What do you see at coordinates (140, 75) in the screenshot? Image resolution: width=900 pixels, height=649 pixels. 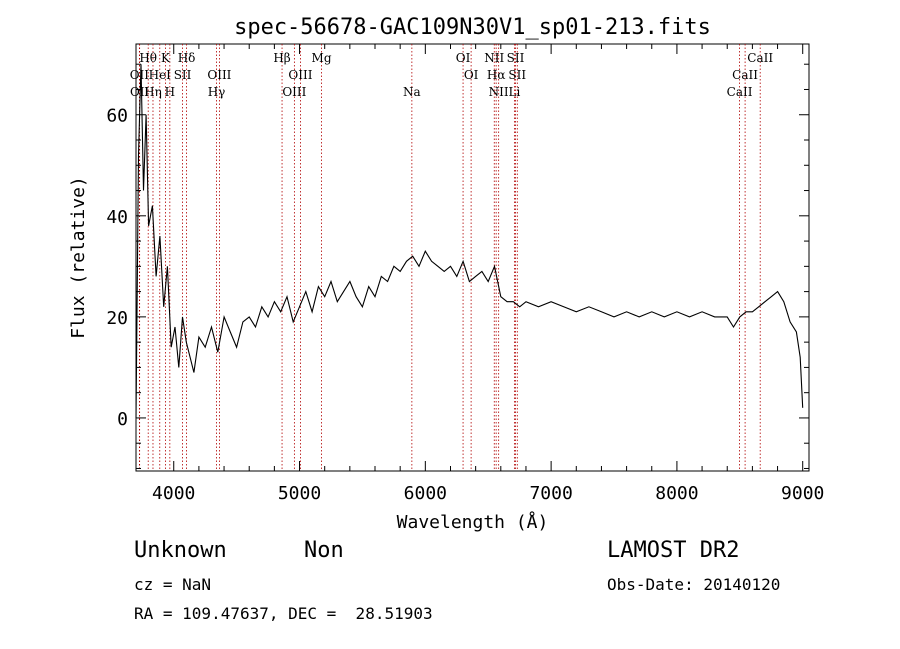 I see `spectral-line-label: OII` at bounding box center [140, 75].